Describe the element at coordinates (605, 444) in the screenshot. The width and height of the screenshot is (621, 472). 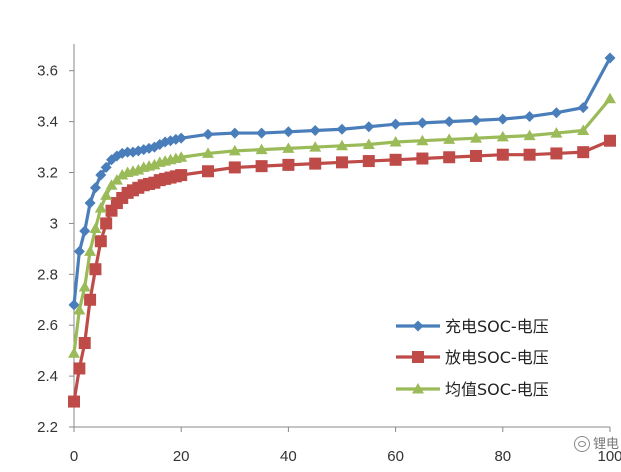
I see `watermark-text: 锂电` at that location.